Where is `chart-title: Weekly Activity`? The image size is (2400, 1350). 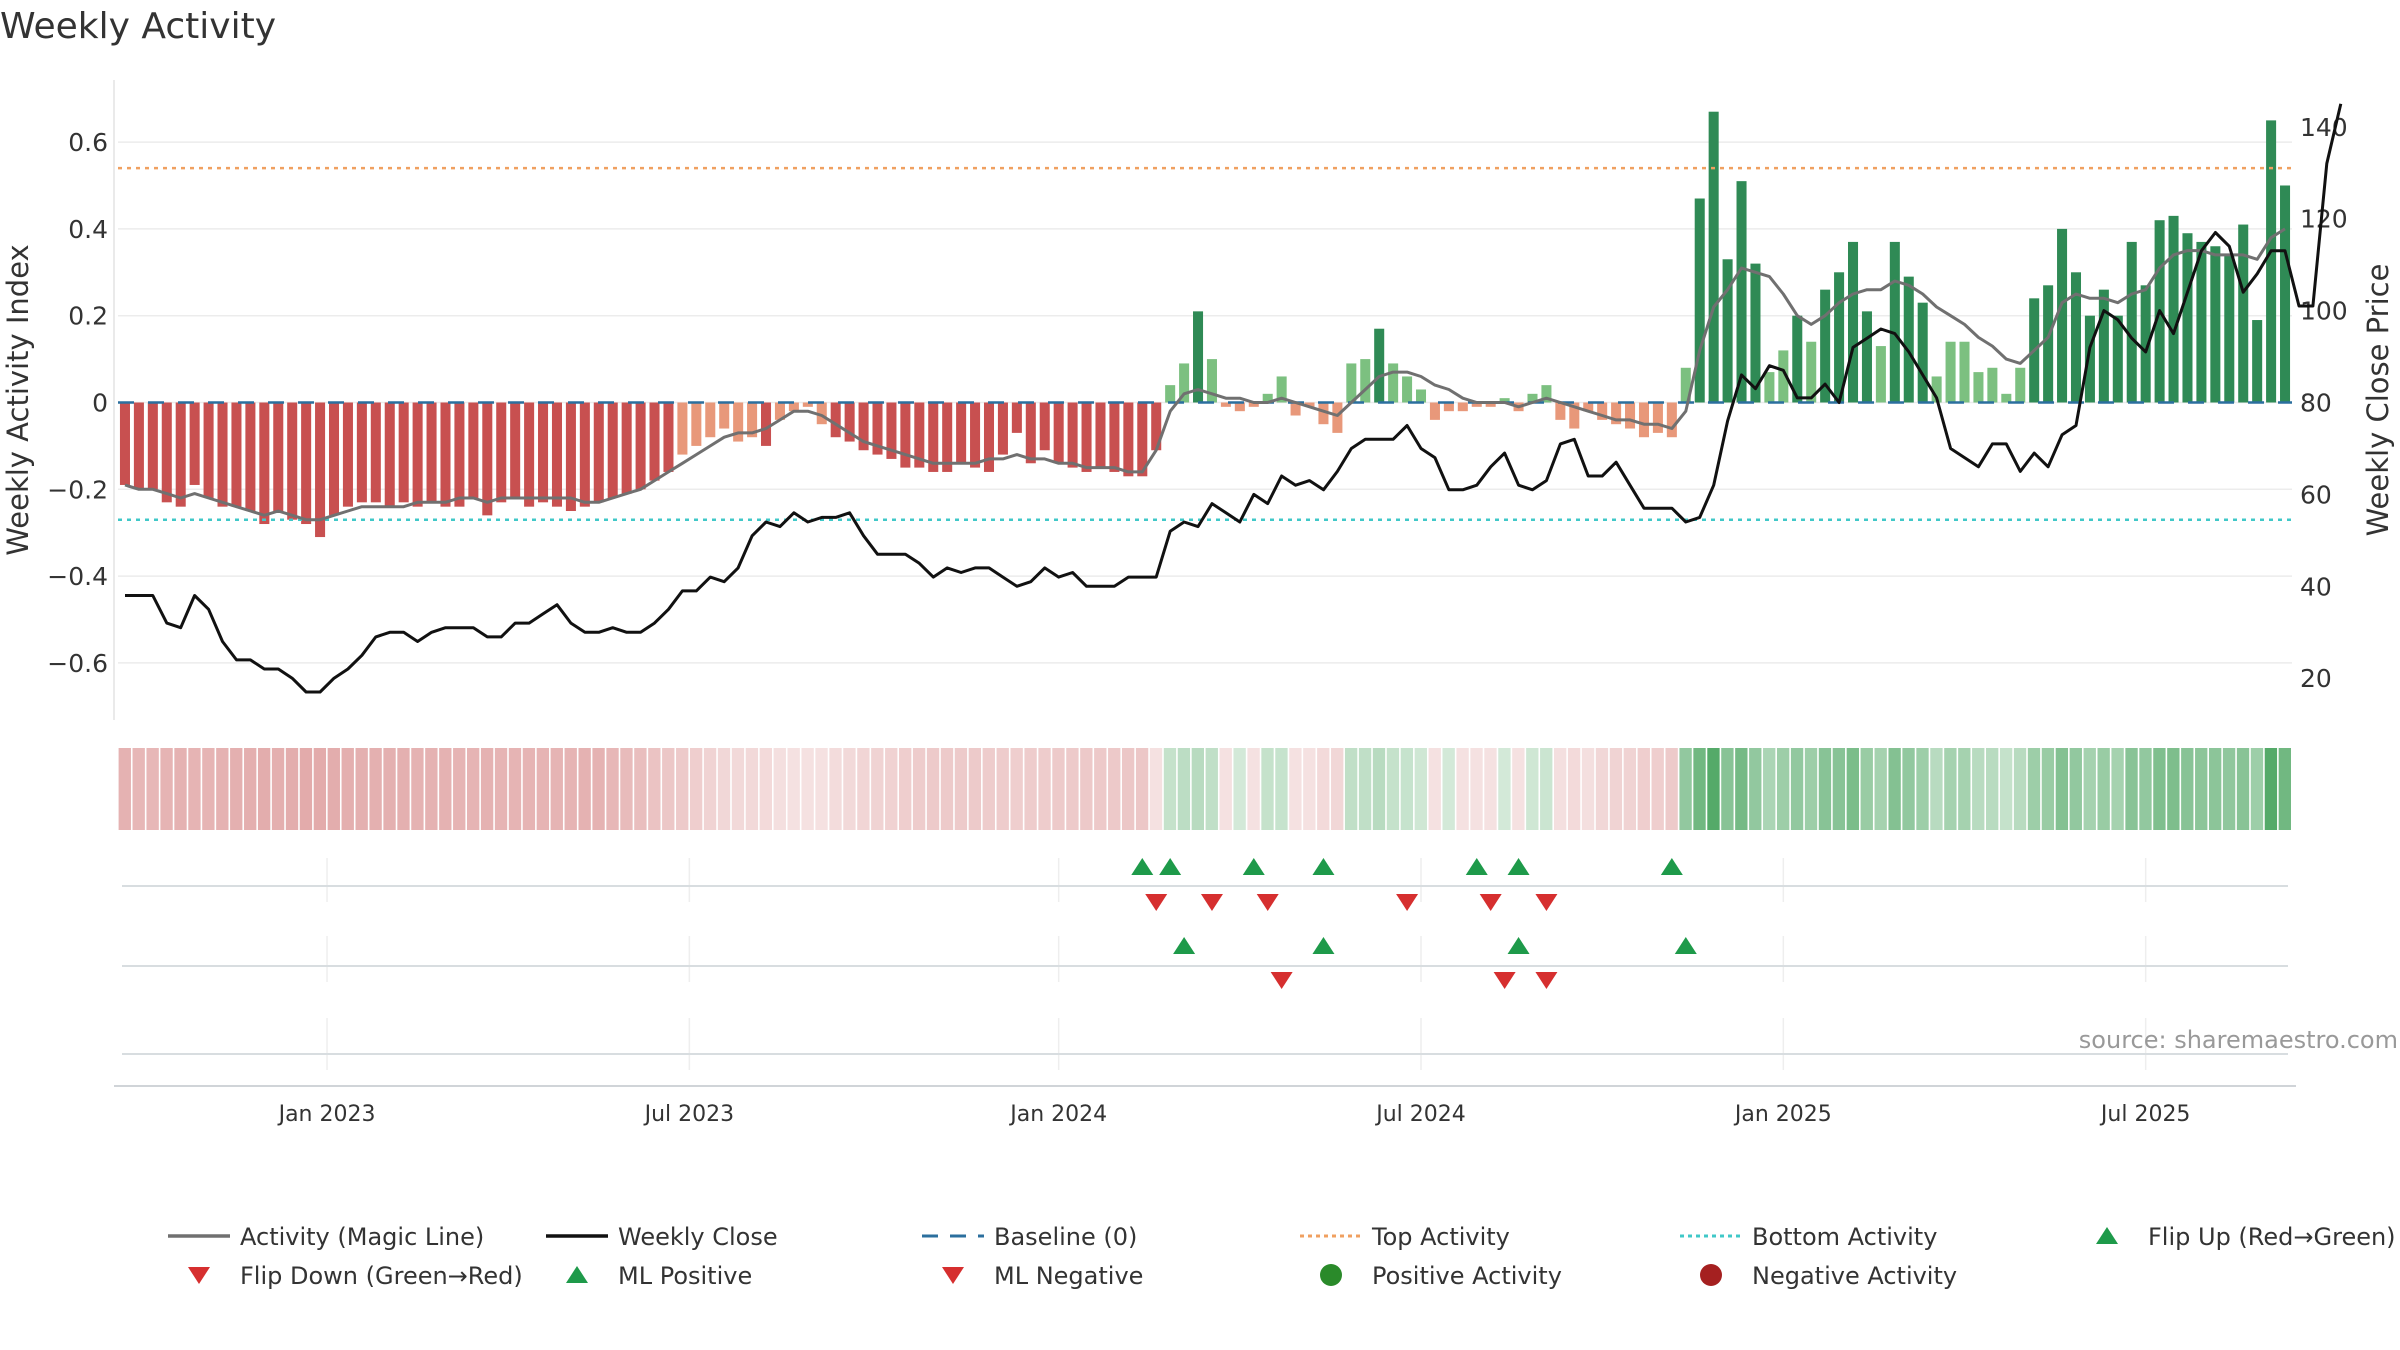 chart-title: Weekly Activity is located at coordinates (138, 26).